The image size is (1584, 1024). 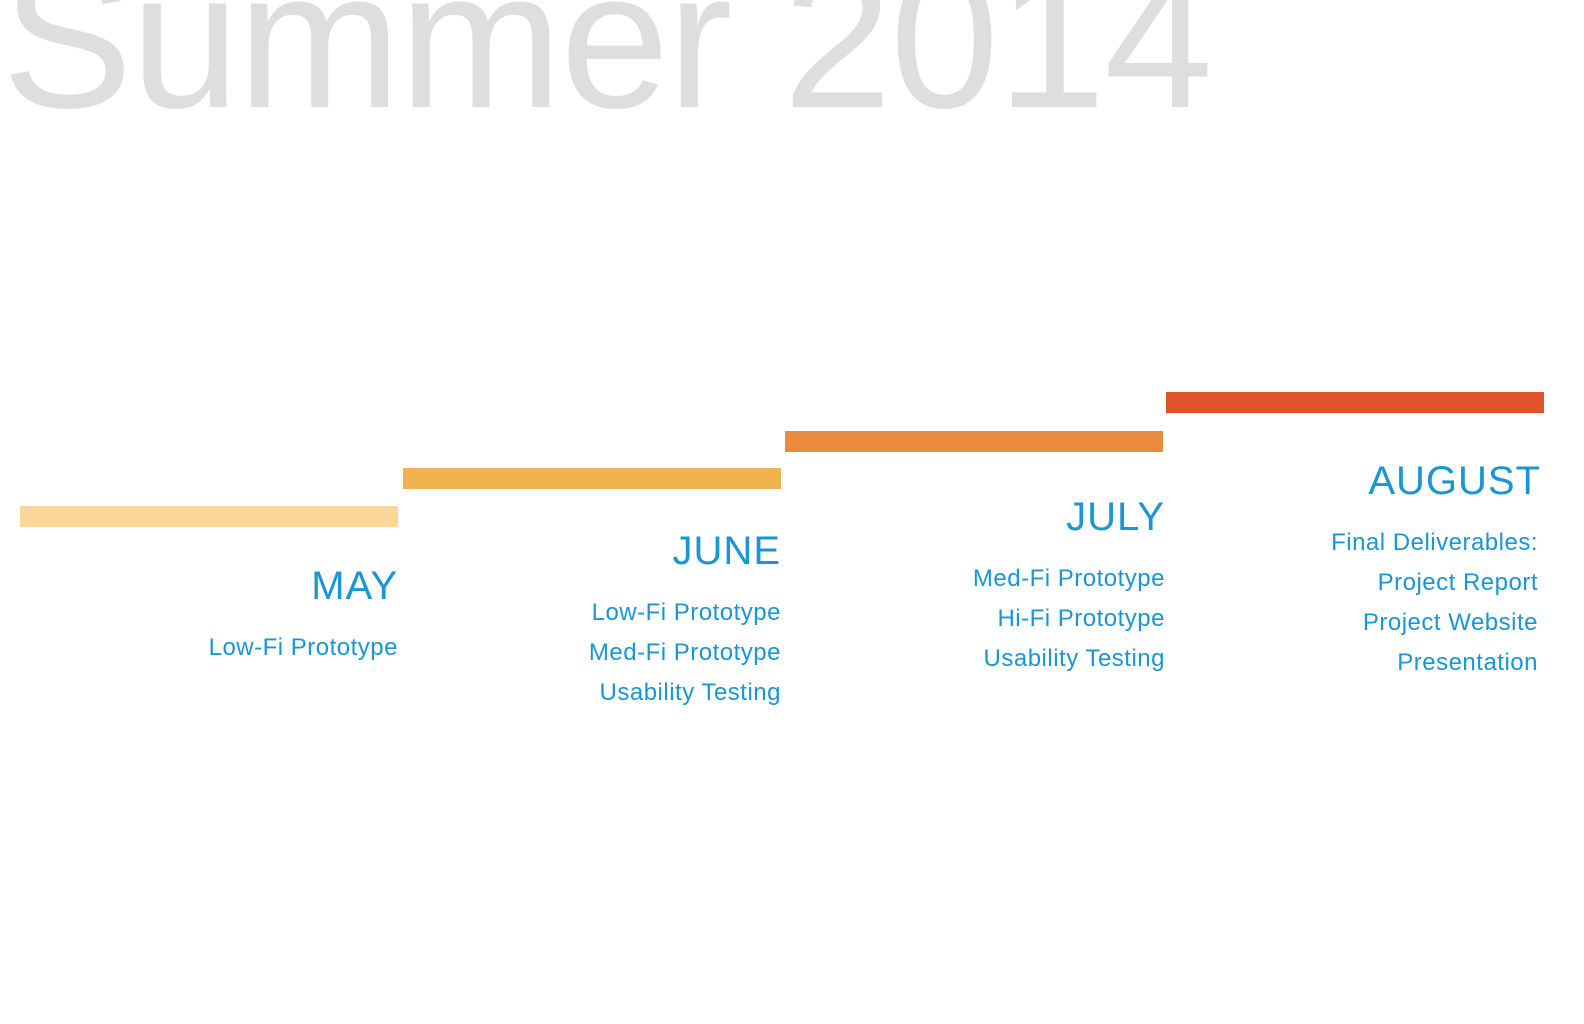 What do you see at coordinates (209, 516) in the screenshot?
I see `timeline-bar-may` at bounding box center [209, 516].